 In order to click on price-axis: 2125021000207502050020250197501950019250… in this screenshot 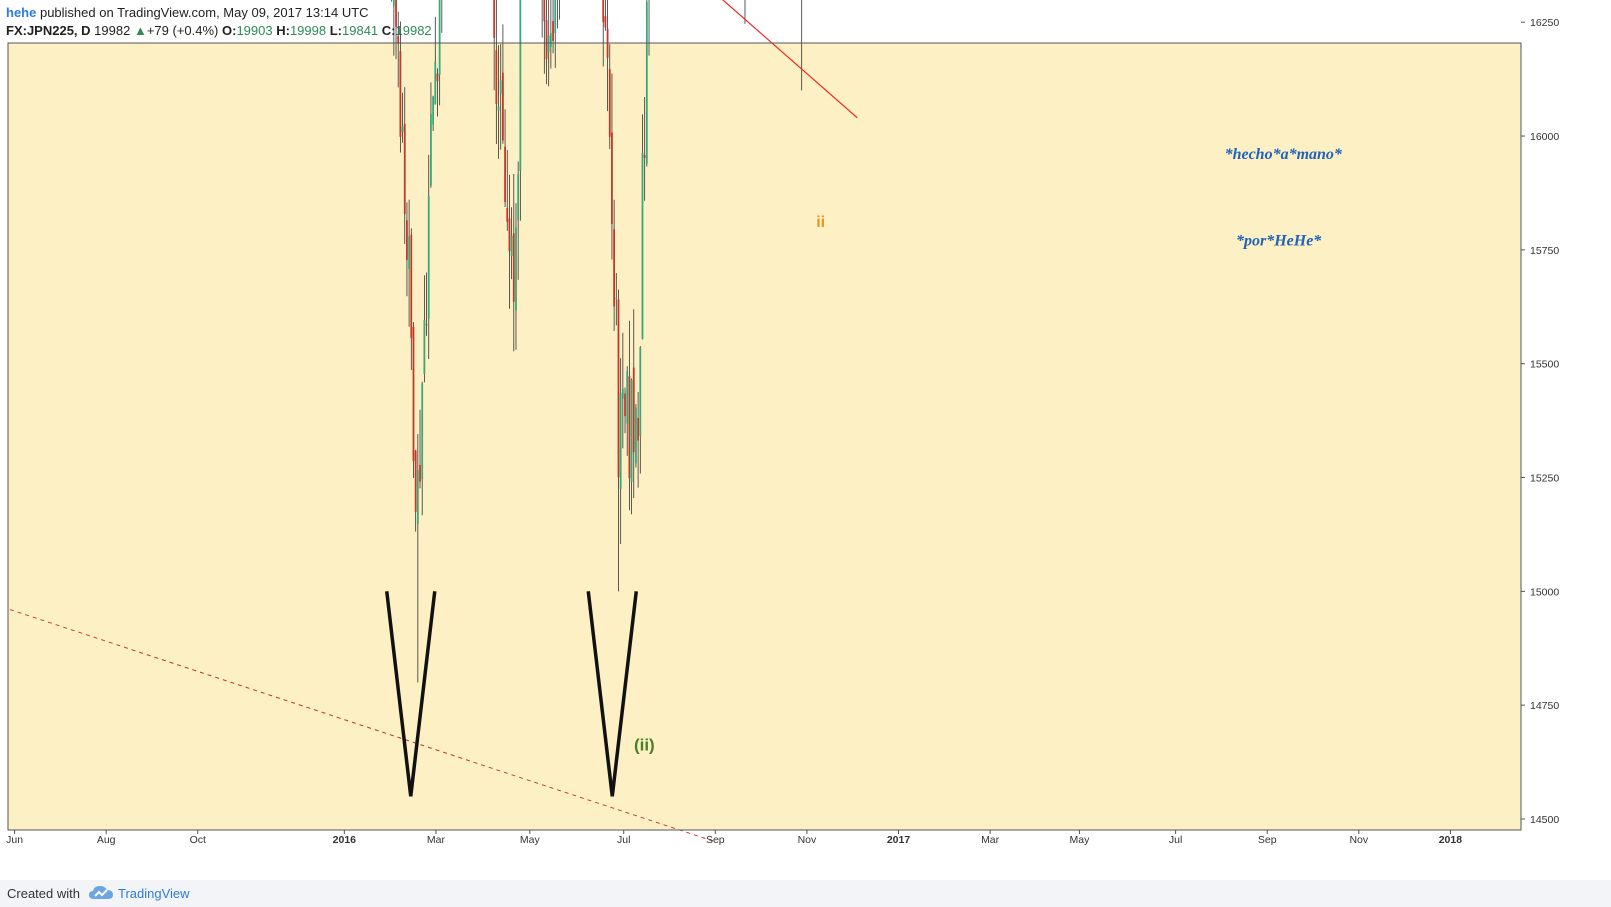, I will do `click(1541, 413)`.